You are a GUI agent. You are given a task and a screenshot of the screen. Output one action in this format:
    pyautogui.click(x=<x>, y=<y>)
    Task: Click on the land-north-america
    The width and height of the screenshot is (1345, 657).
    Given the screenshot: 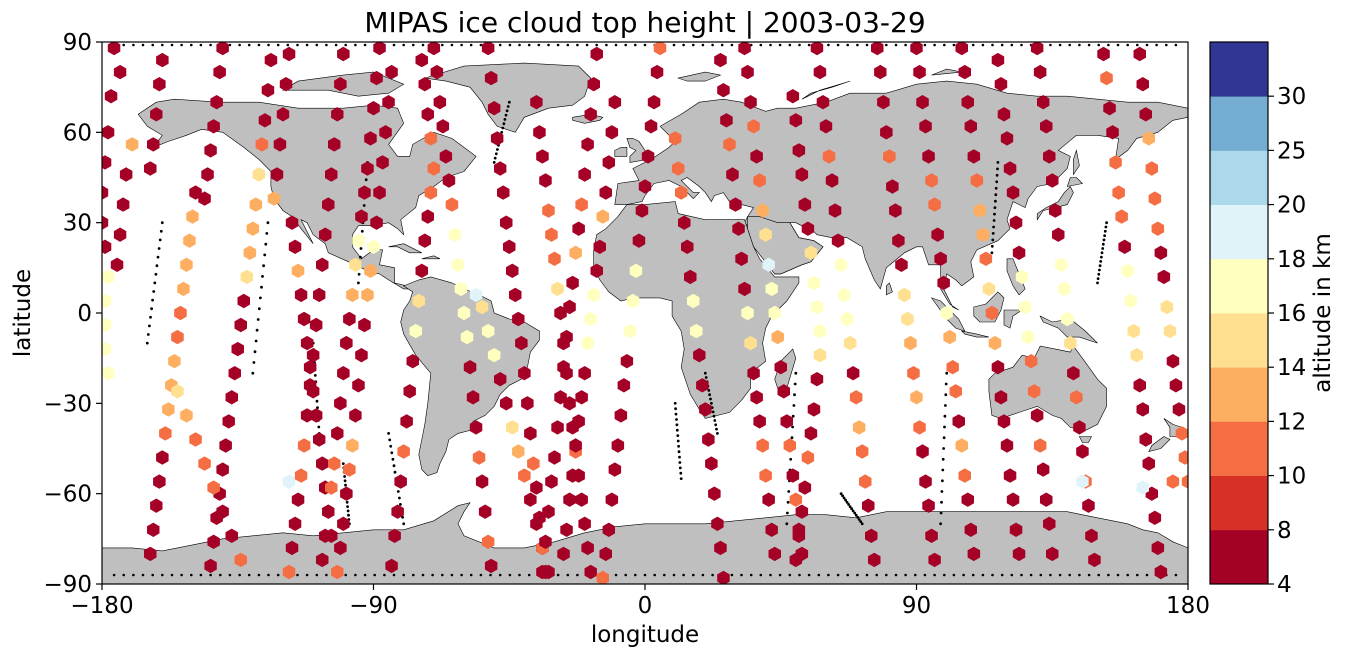 What is the action you would take?
    pyautogui.click(x=307, y=194)
    